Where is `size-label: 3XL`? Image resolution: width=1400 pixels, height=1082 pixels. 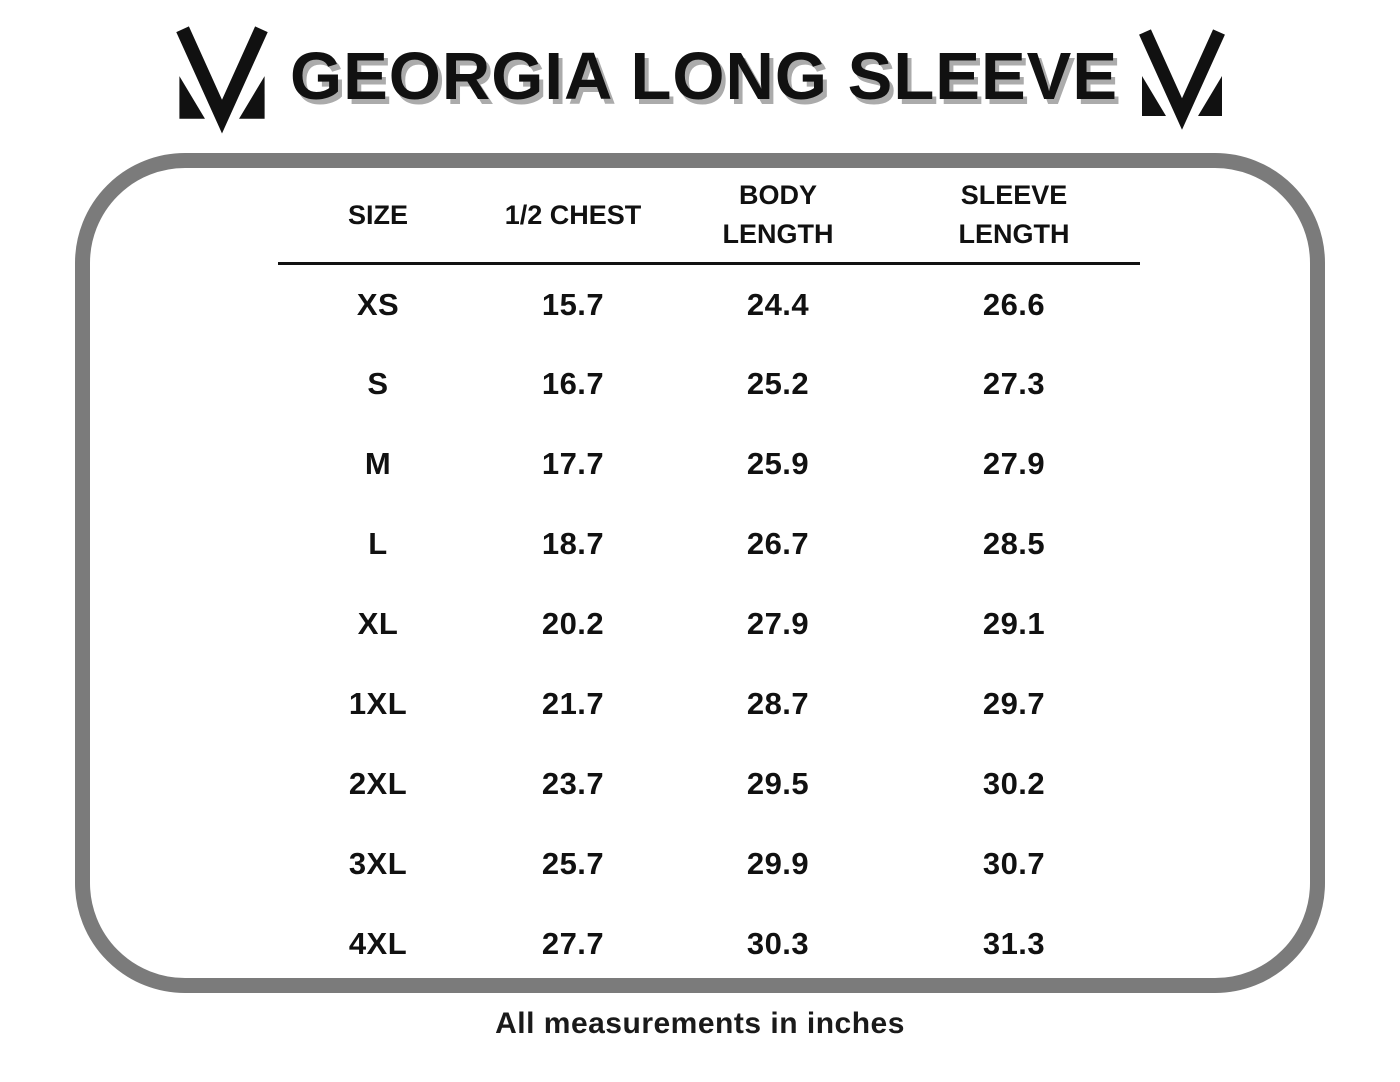 size-label: 3XL is located at coordinates (378, 863).